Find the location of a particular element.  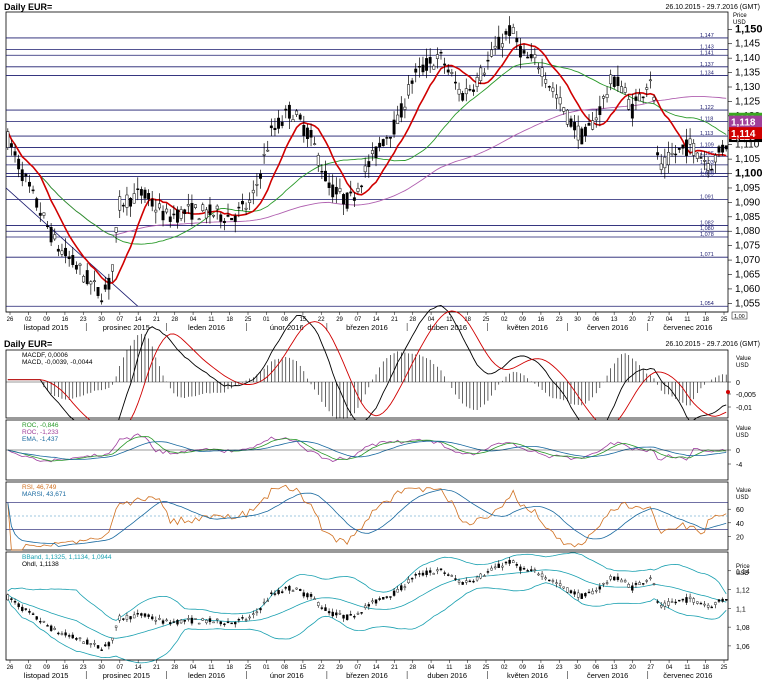

main-month-label: prosinec 2015 is located at coordinates (126, 327).